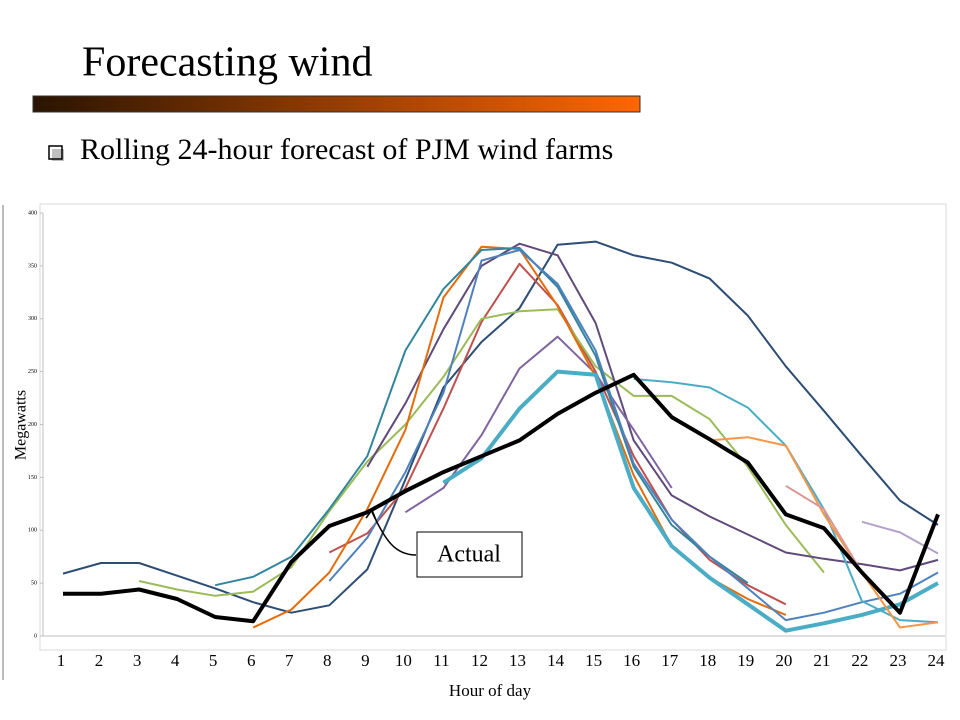 This screenshot has height=720, width=960. I want to click on y-tick-label: 250, so click(32, 372).